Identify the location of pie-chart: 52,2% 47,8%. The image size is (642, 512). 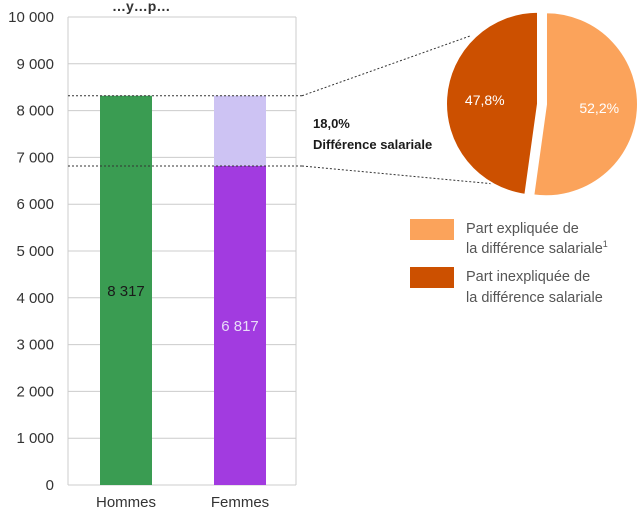
(542, 104).